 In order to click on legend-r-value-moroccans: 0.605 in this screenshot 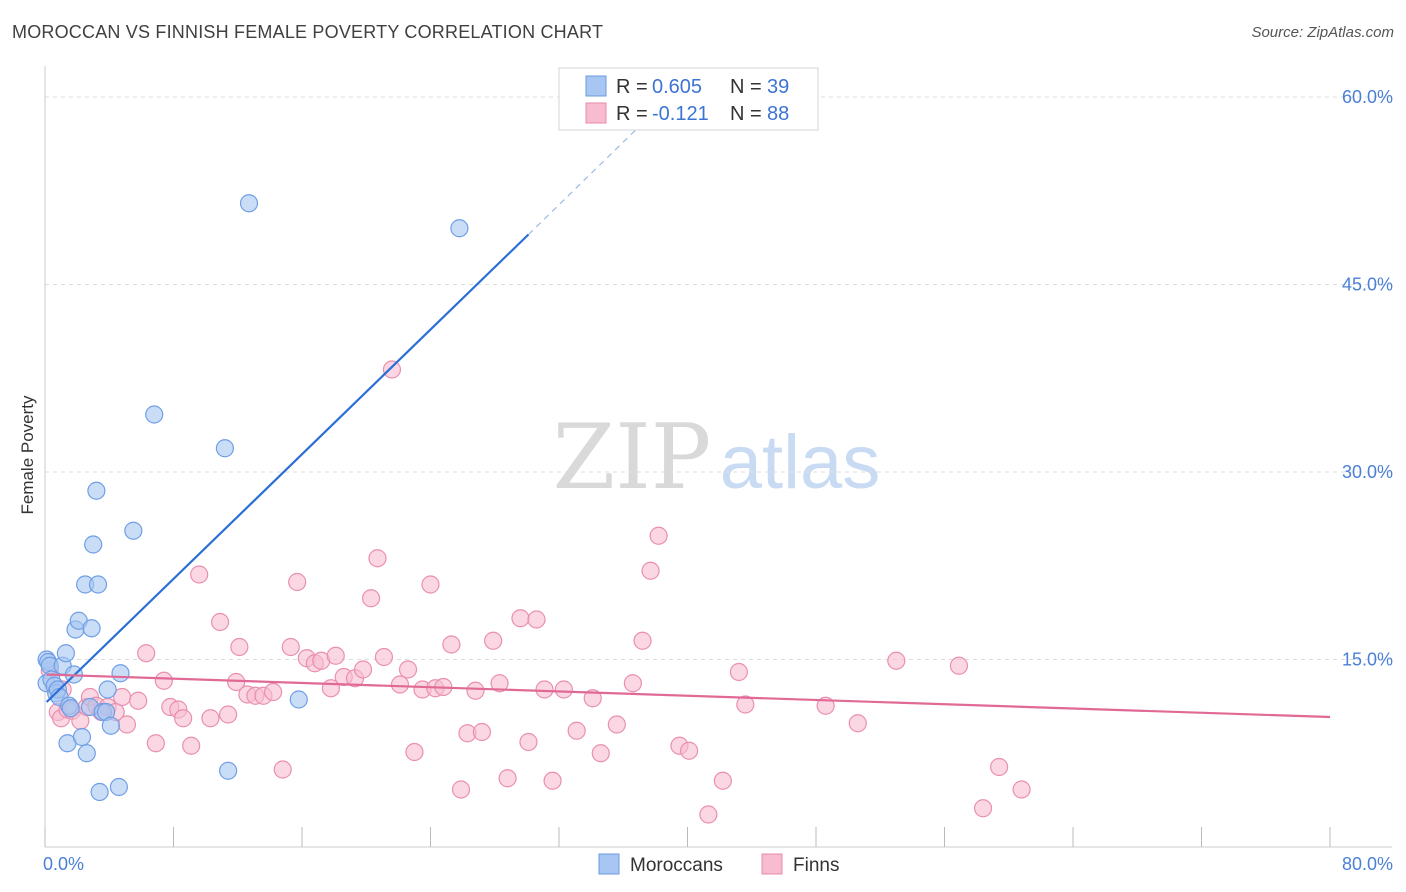, I will do `click(677, 87)`.